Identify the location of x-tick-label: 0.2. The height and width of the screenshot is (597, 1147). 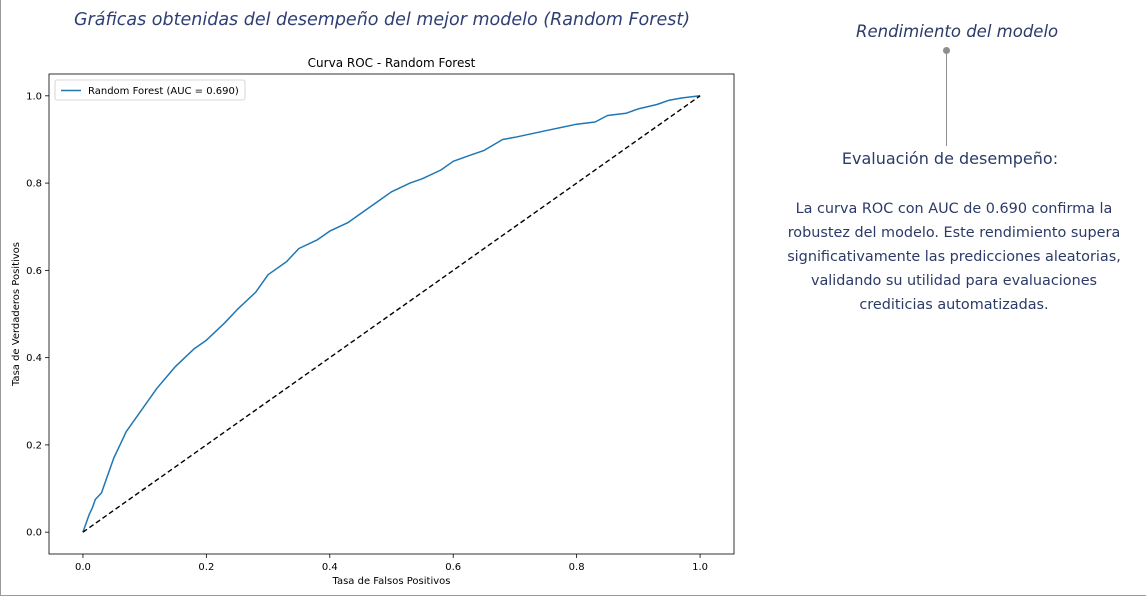
(206, 567).